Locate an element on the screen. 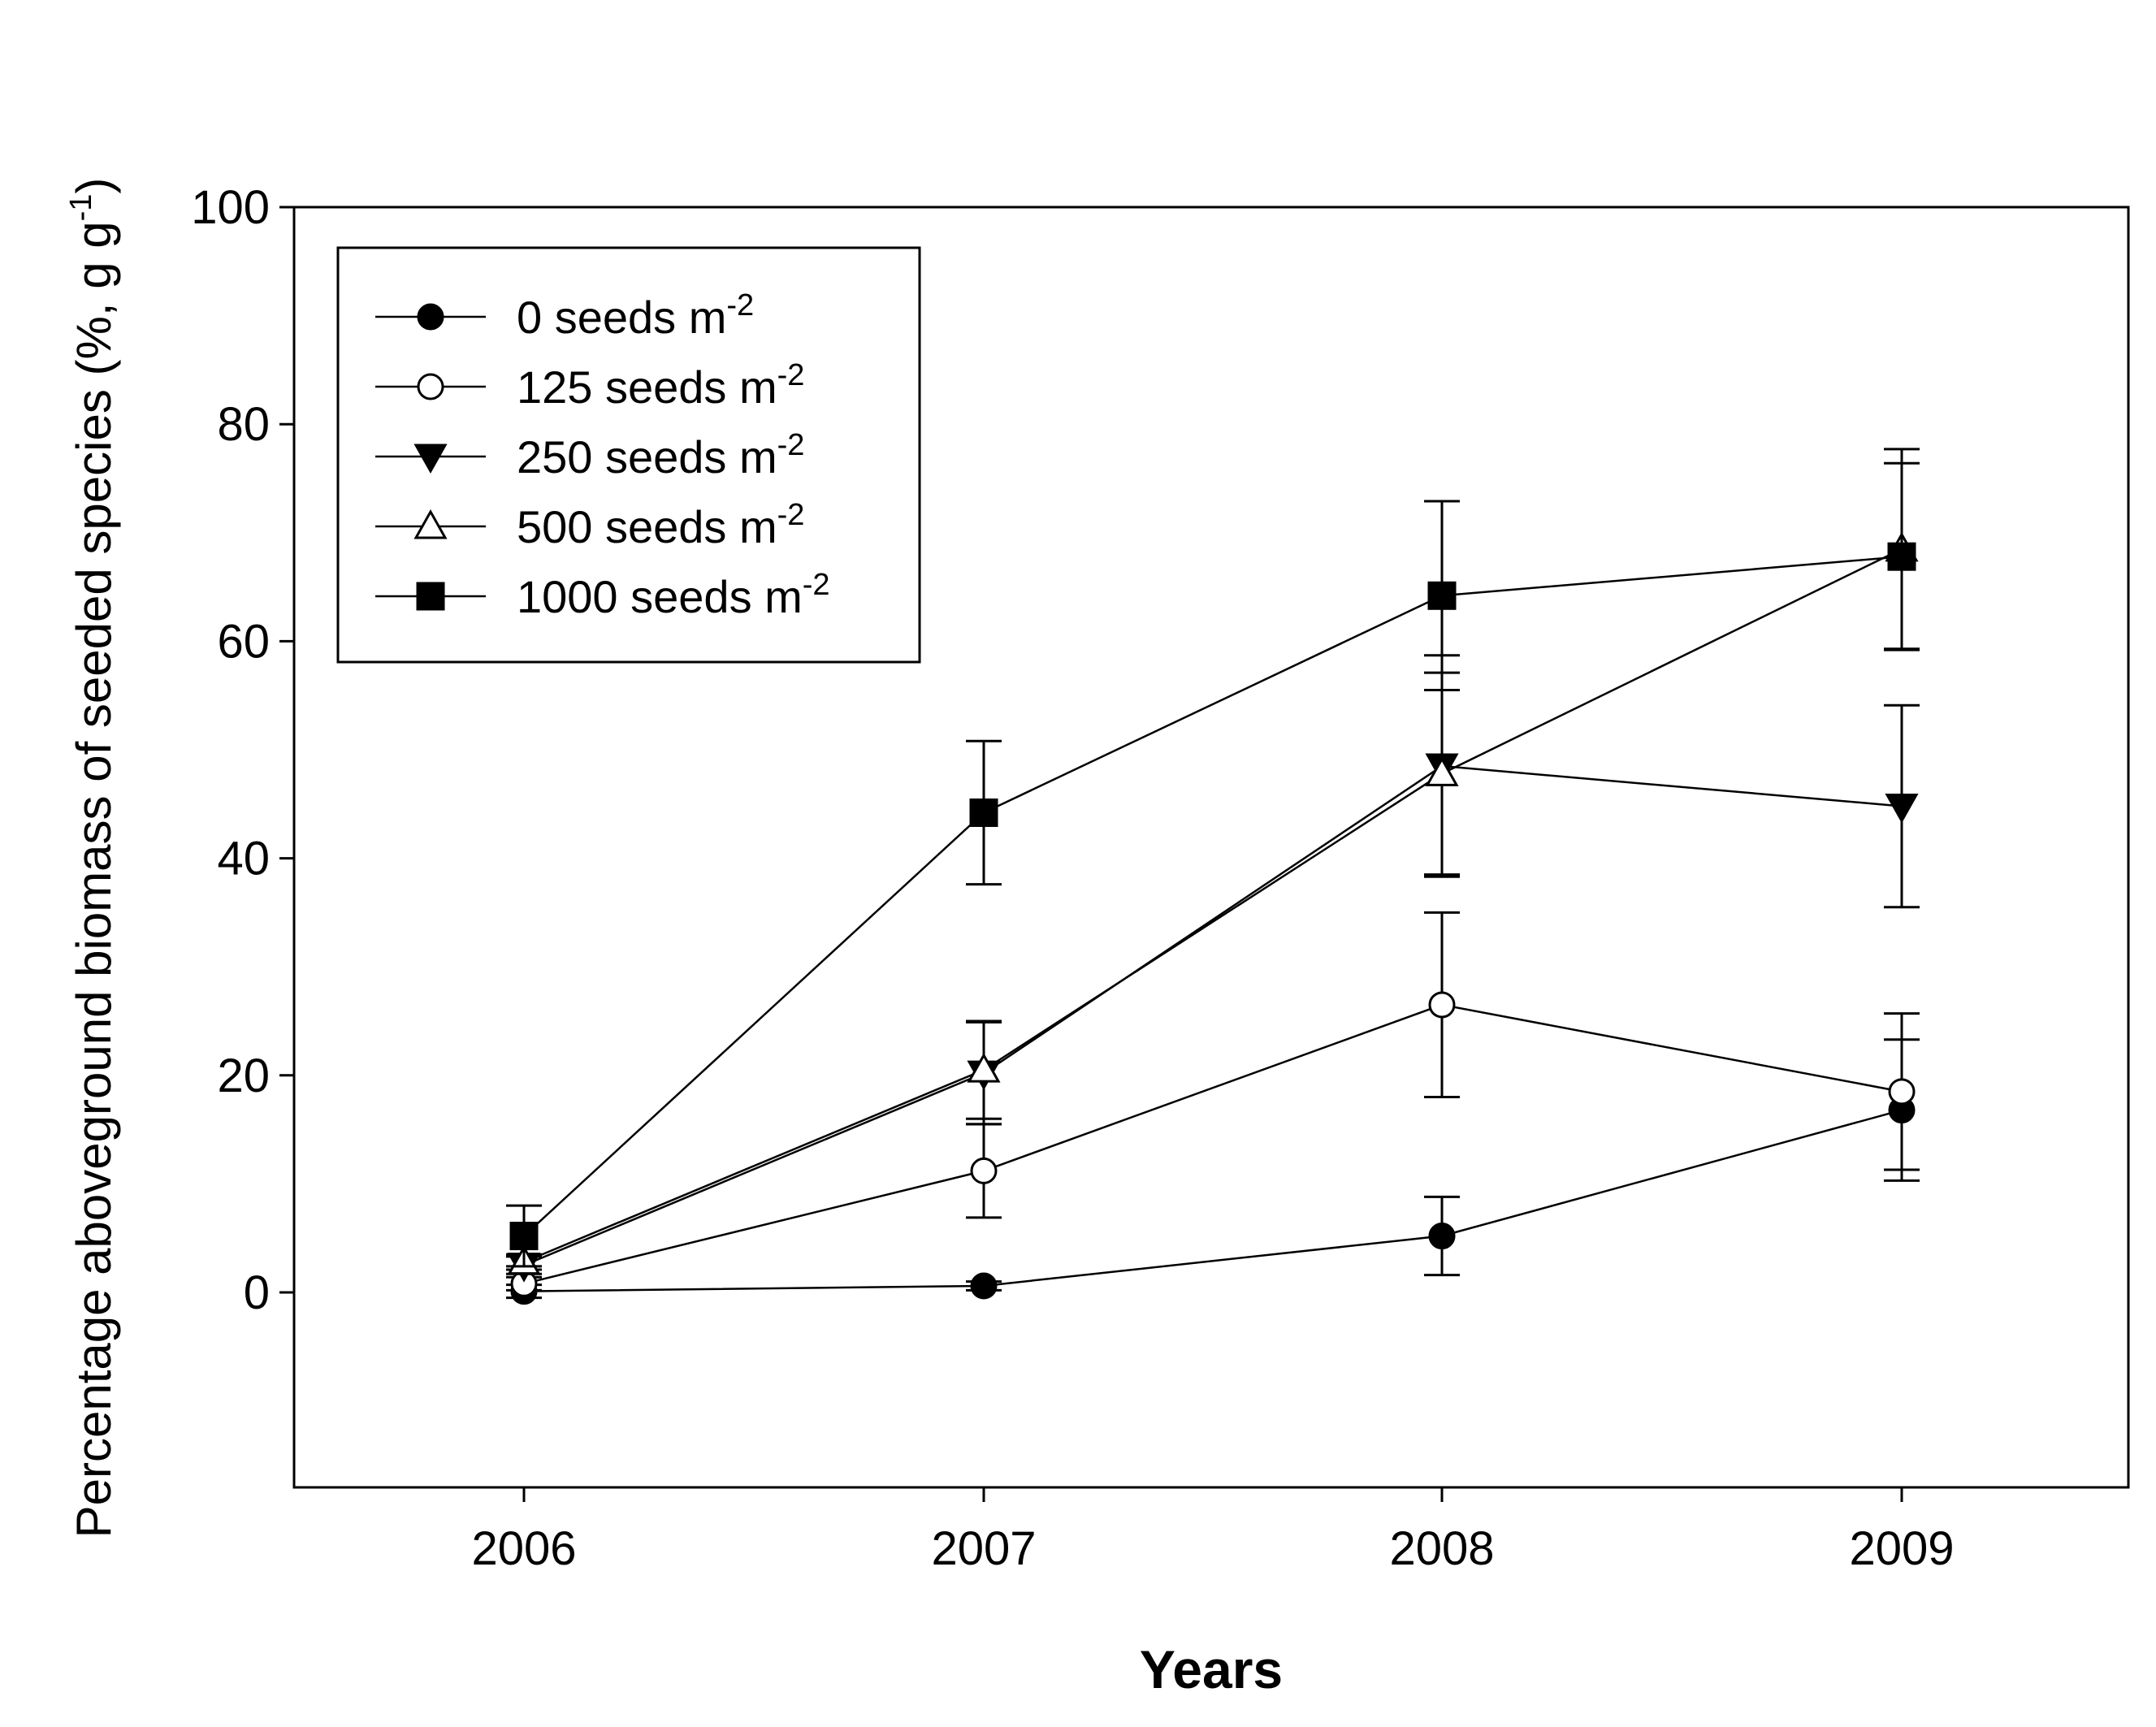  x-axis-title: Years is located at coordinates (1212, 1669).